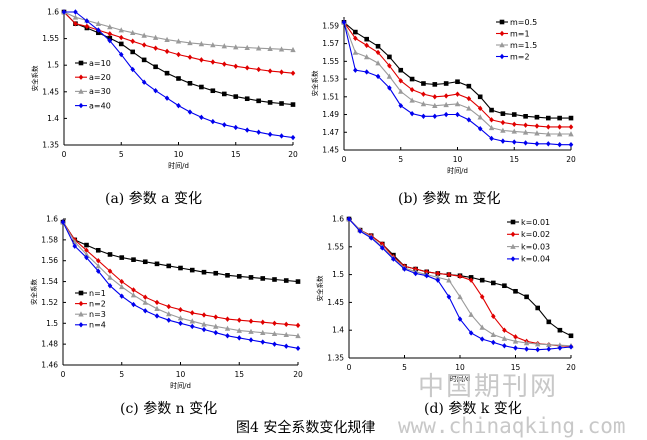 The height and width of the screenshot is (440, 647). I want to click on series-c-3: n=4, so click(180, 285).